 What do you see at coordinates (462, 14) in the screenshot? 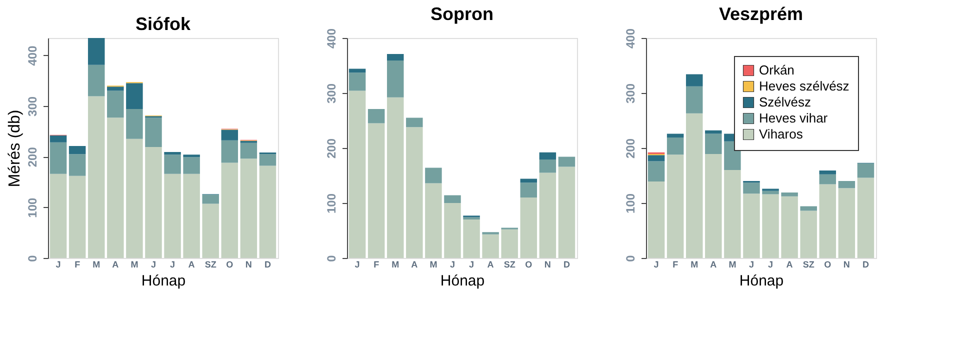
I see `chart-title: Sopron` at bounding box center [462, 14].